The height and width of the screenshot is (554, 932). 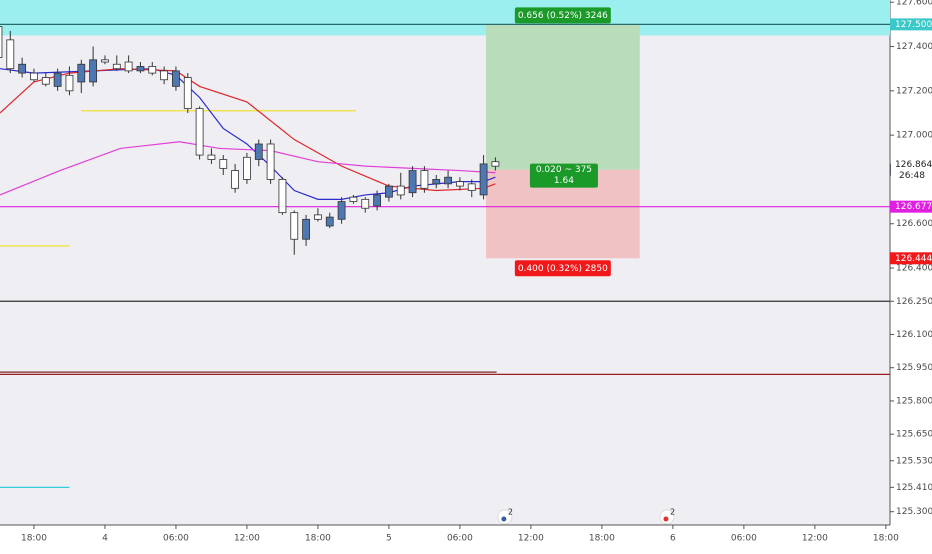 What do you see at coordinates (673, 539) in the screenshot?
I see `x-tick-label: 6` at bounding box center [673, 539].